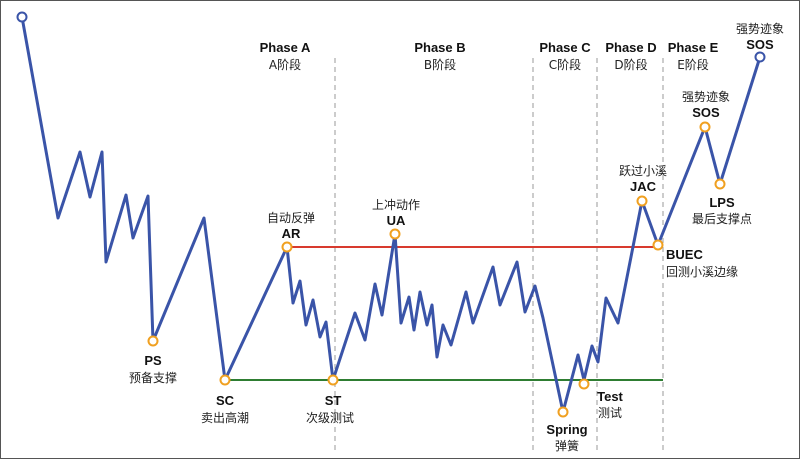 This screenshot has width=800, height=459. What do you see at coordinates (720, 184) in the screenshot?
I see `lps-marker` at bounding box center [720, 184].